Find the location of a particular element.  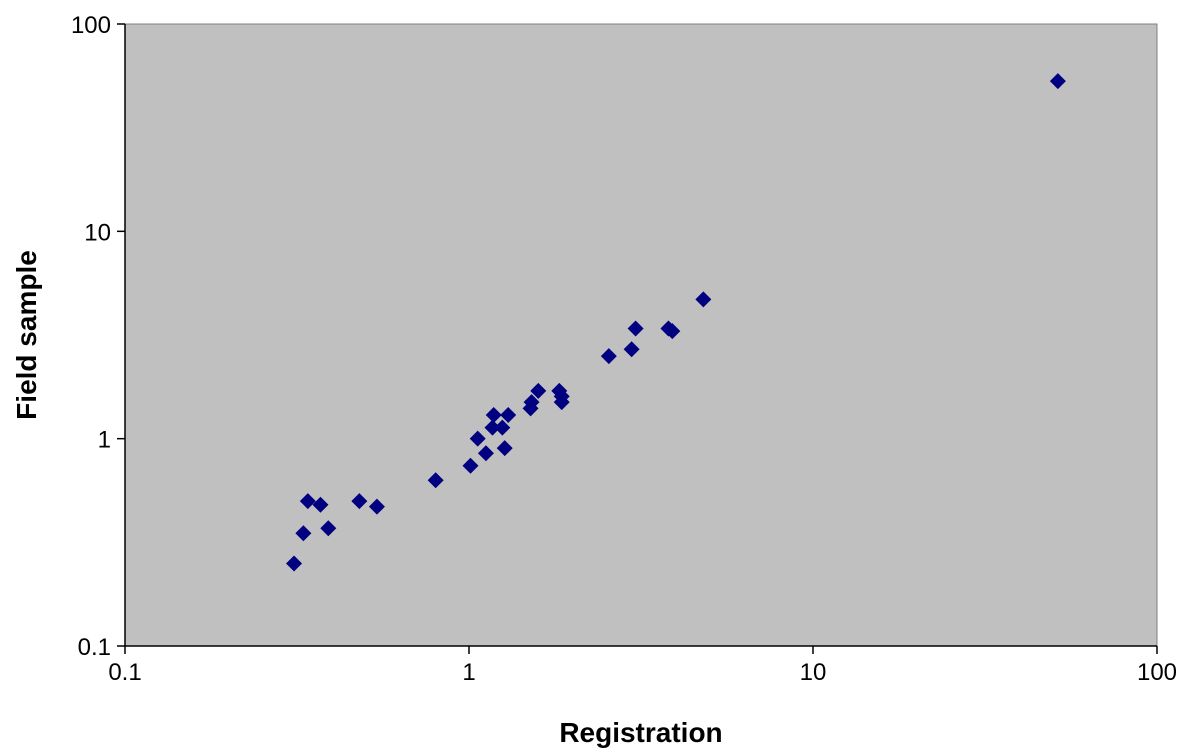

x-tick-label: 1 is located at coordinates (468, 672).